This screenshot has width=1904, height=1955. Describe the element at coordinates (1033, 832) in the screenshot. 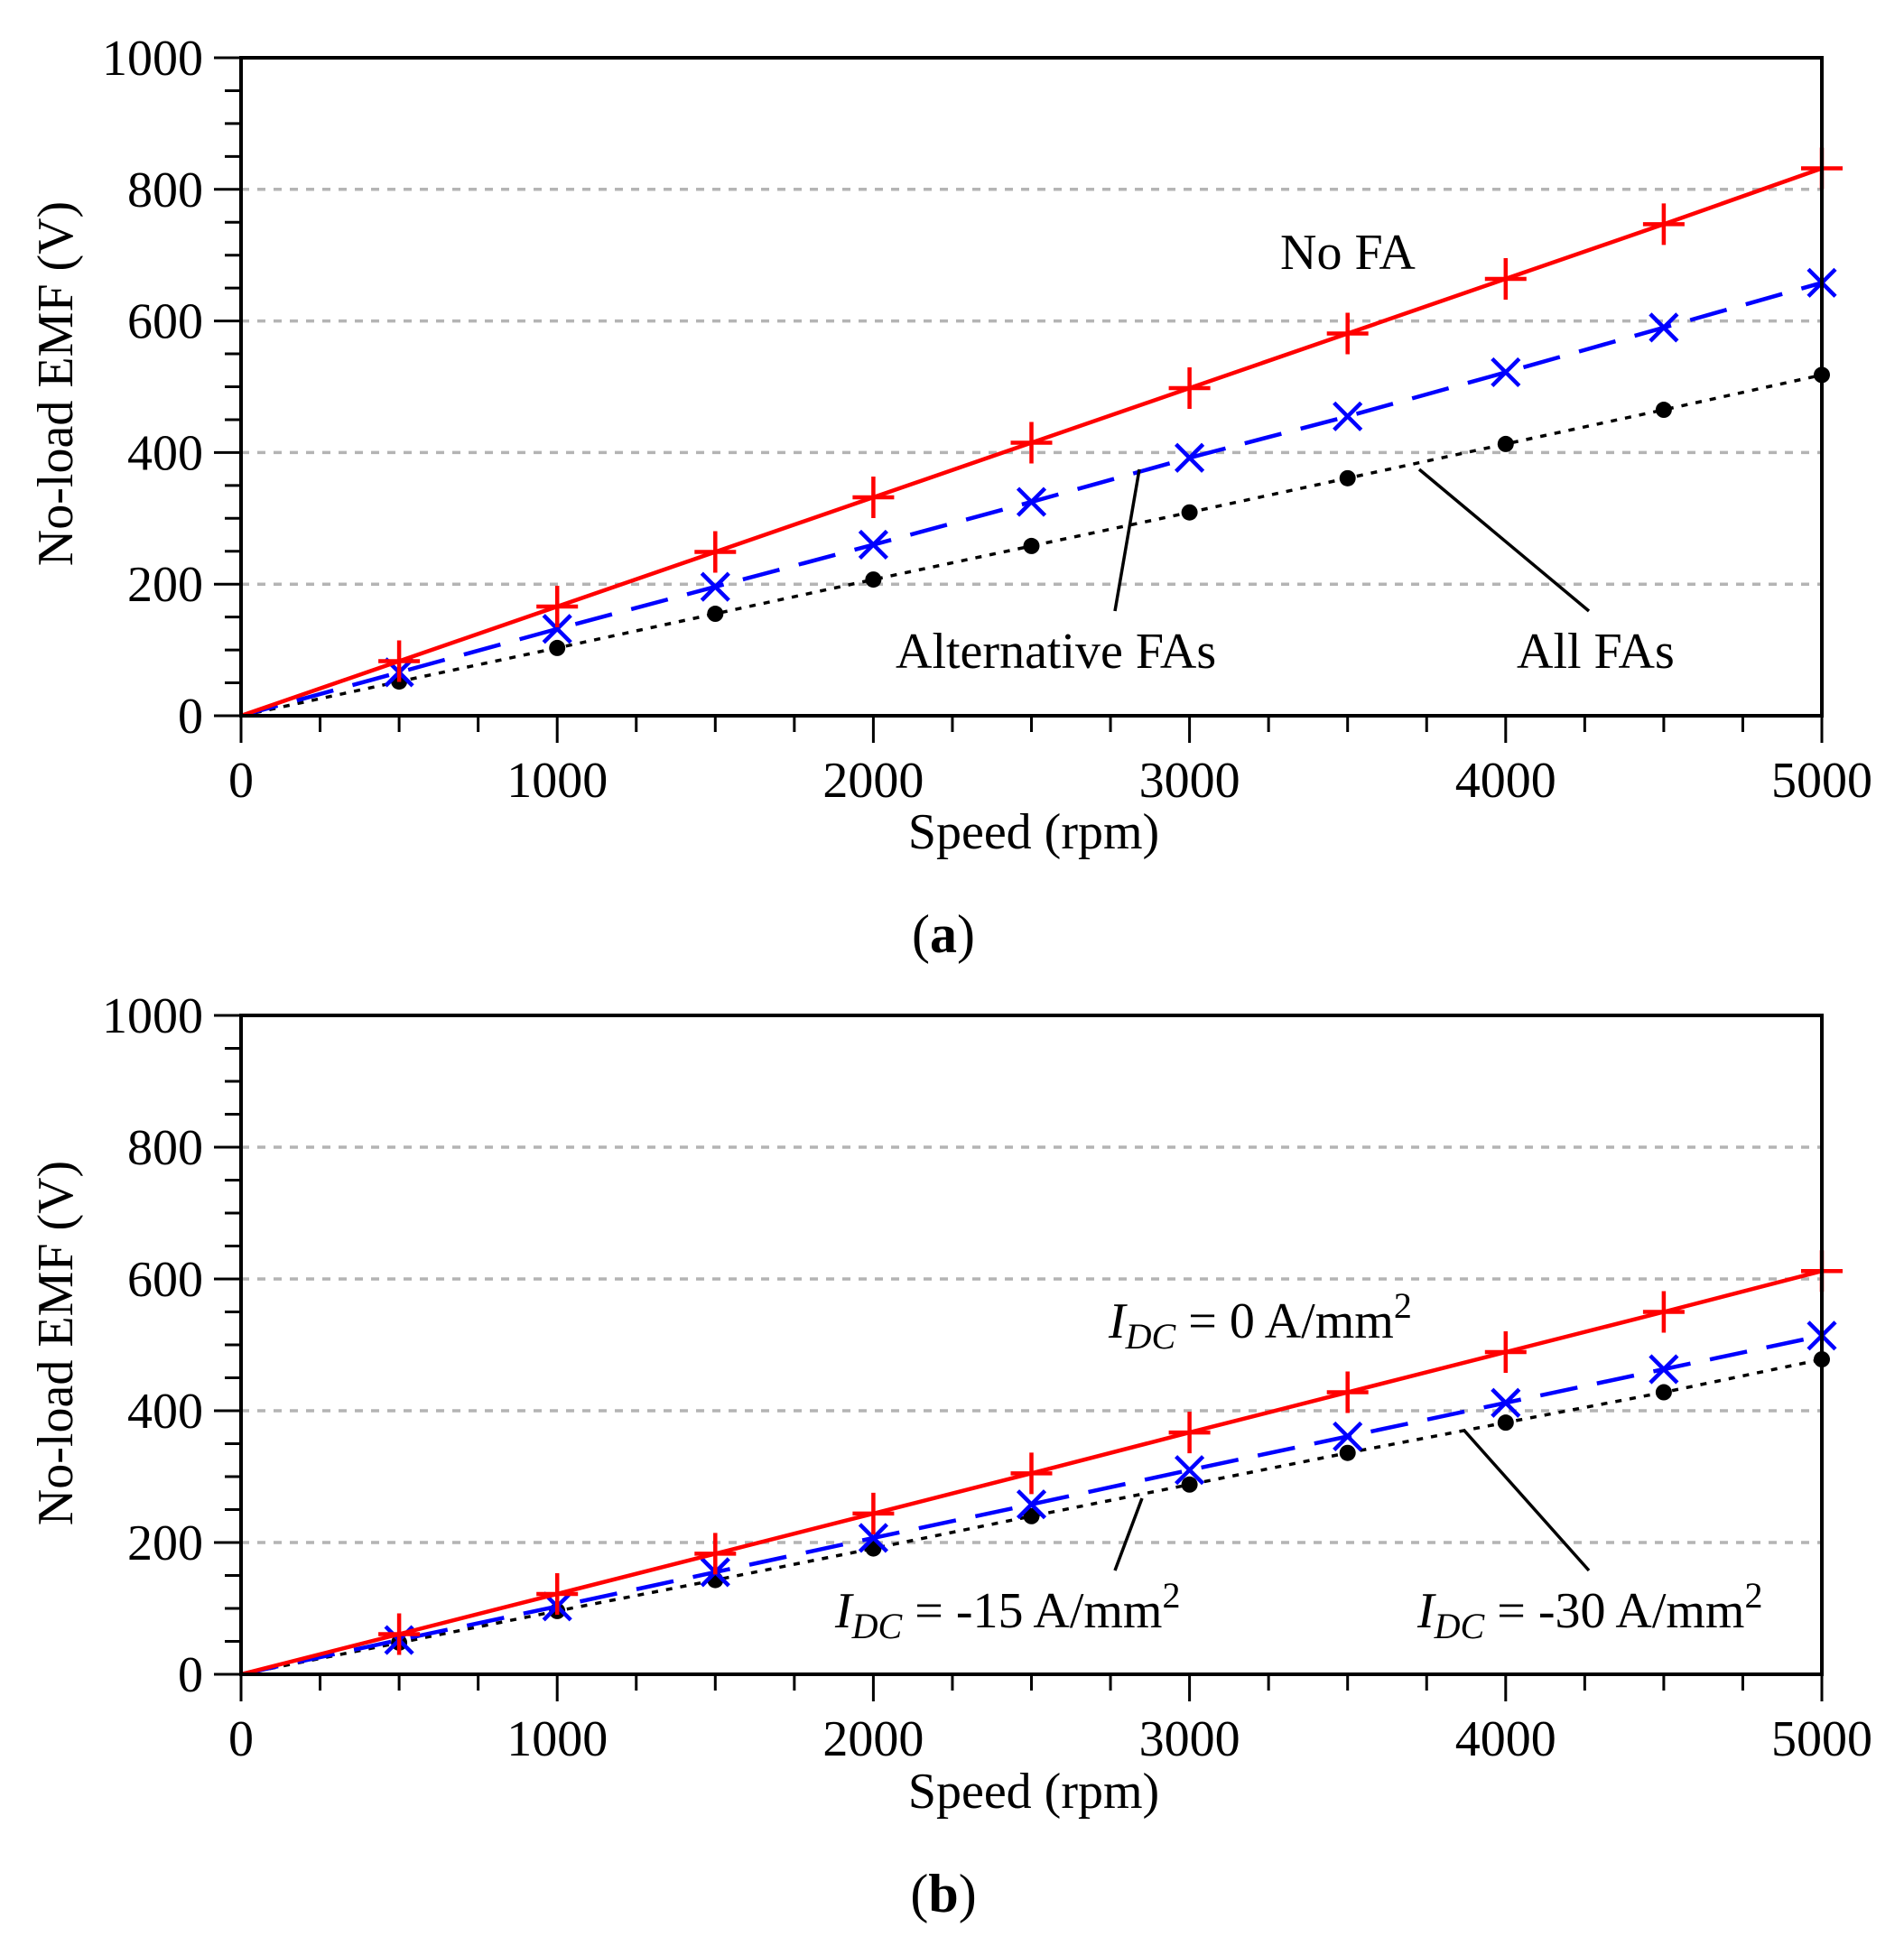

I see `panel-a-x-axis-title: Speed (rpm)` at that location.